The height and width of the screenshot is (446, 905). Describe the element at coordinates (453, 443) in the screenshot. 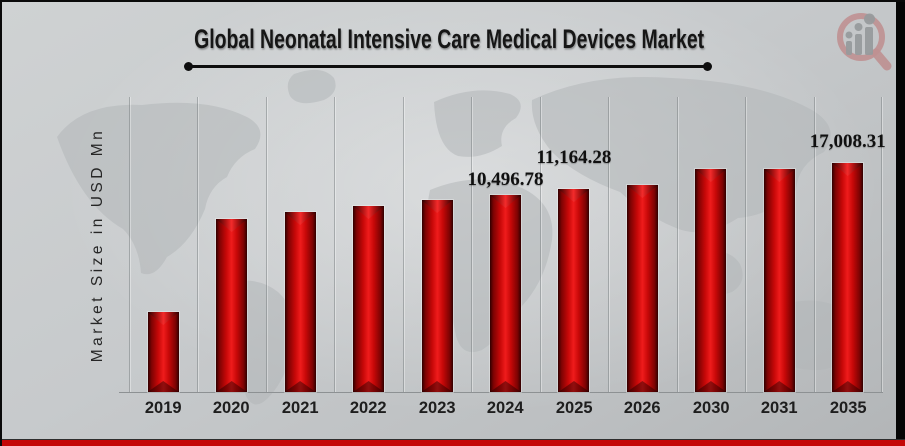

I see `bottom-red-band` at that location.